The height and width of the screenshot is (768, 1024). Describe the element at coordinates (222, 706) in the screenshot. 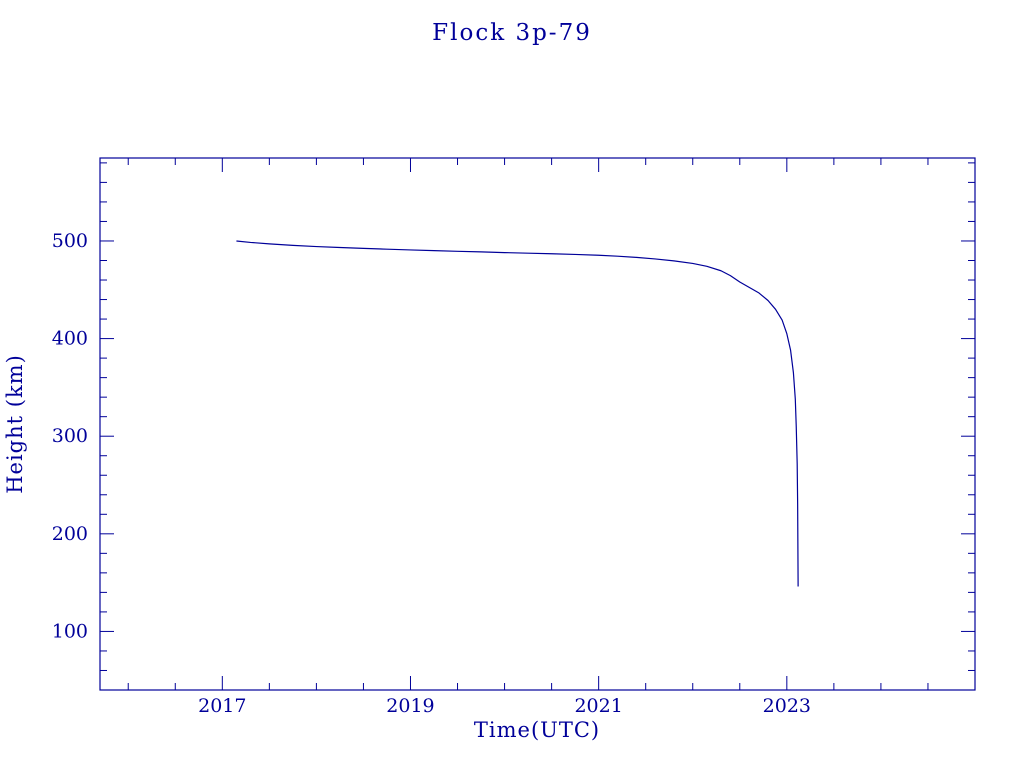

I see `x-tick-label: 2017` at that location.